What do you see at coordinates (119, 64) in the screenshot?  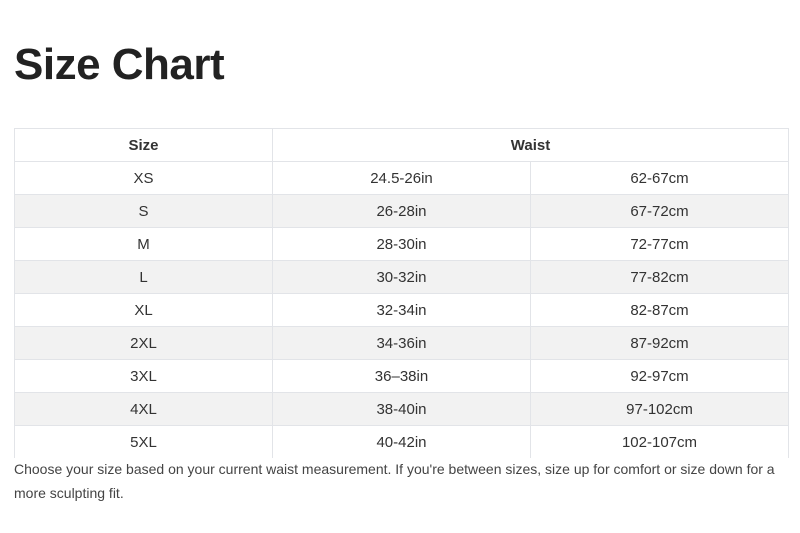 I see `page-title: Size Chart` at bounding box center [119, 64].